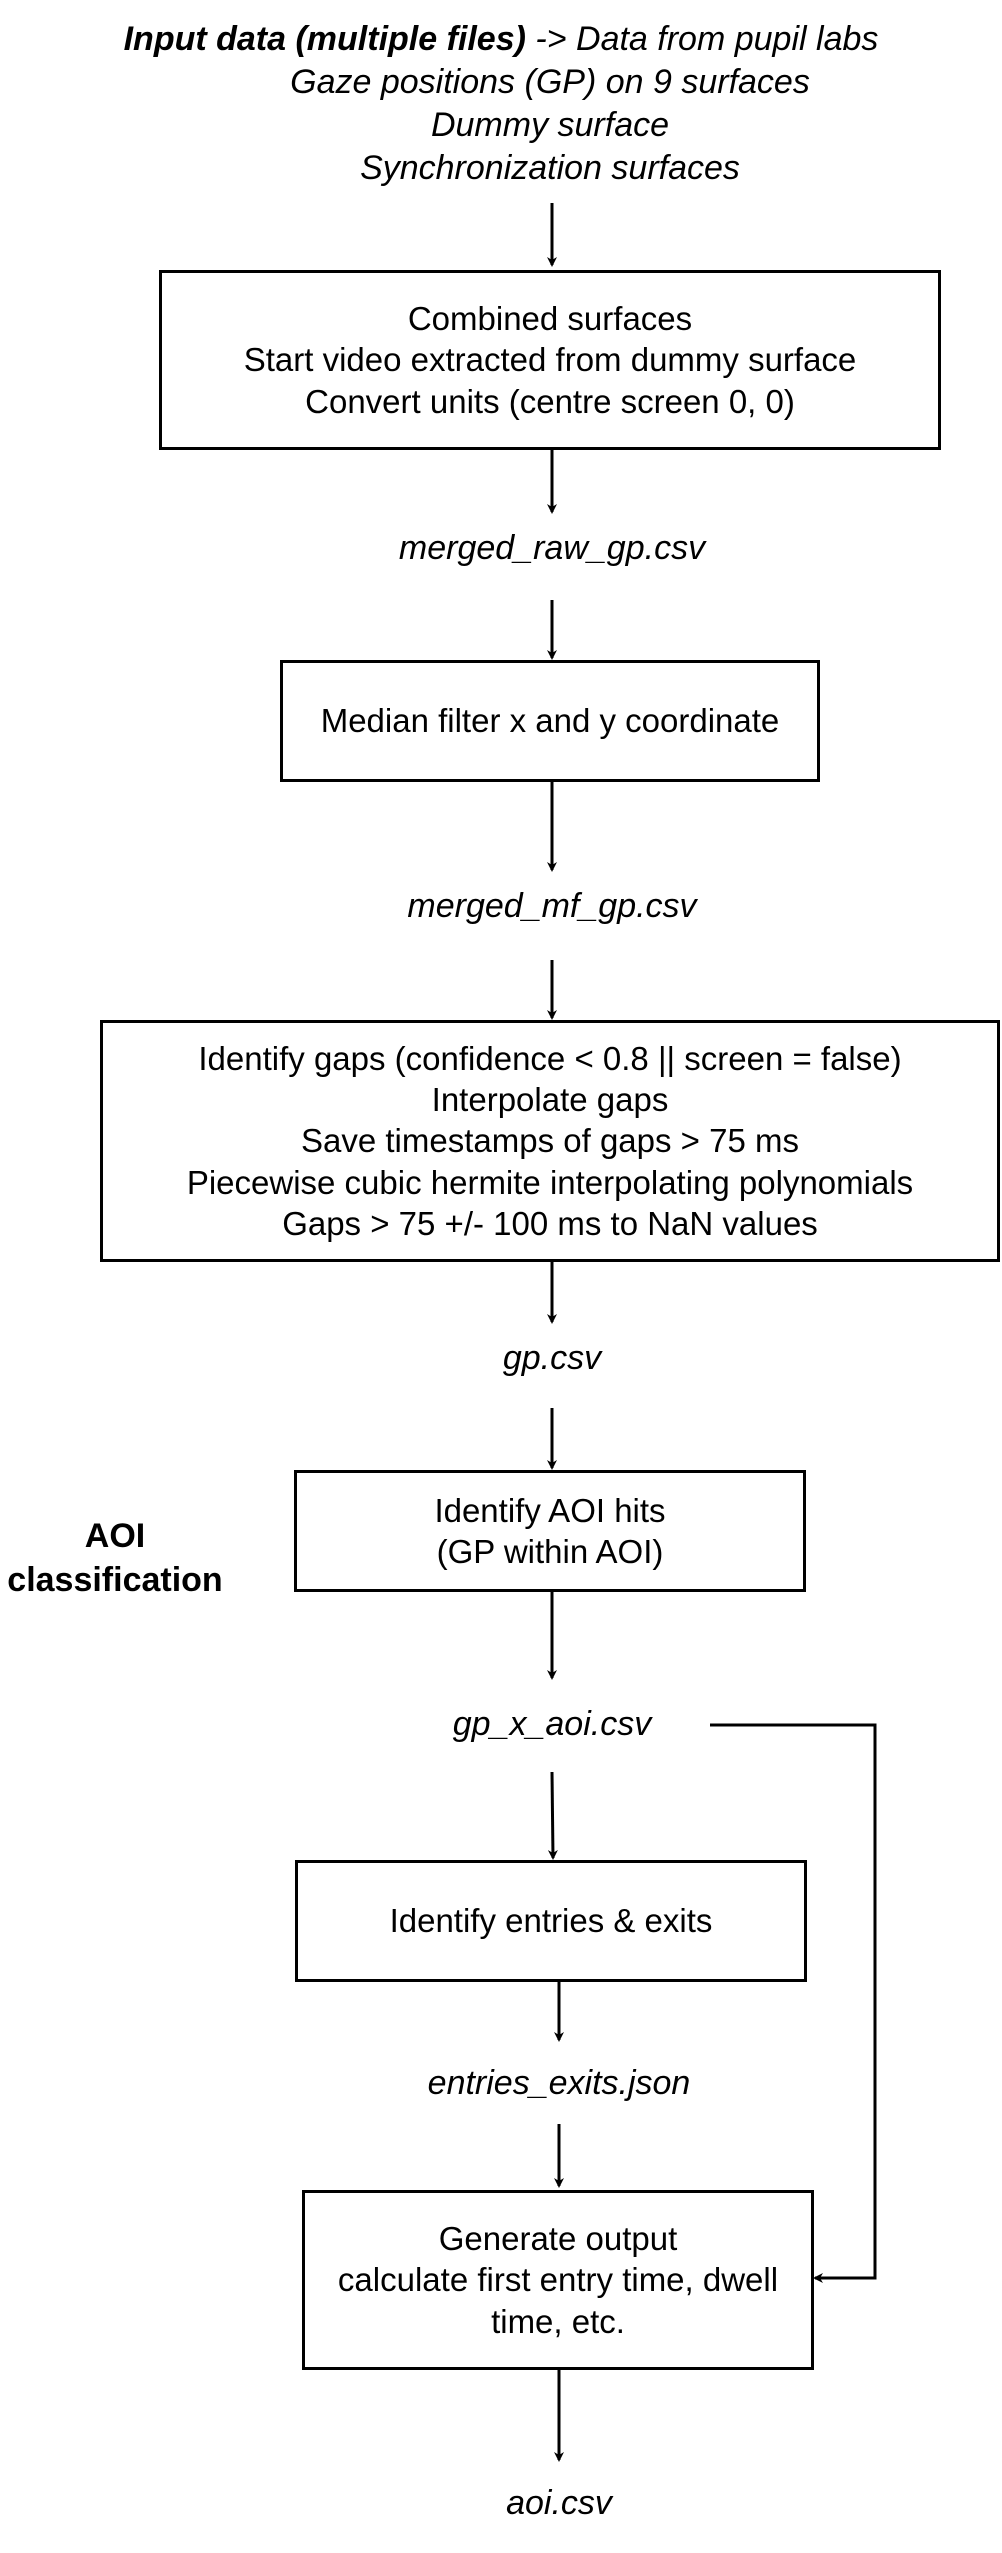  What do you see at coordinates (550, 1223) in the screenshot?
I see `box3-line-5: Gaps > 75 +/- 100 ms to NaN values` at bounding box center [550, 1223].